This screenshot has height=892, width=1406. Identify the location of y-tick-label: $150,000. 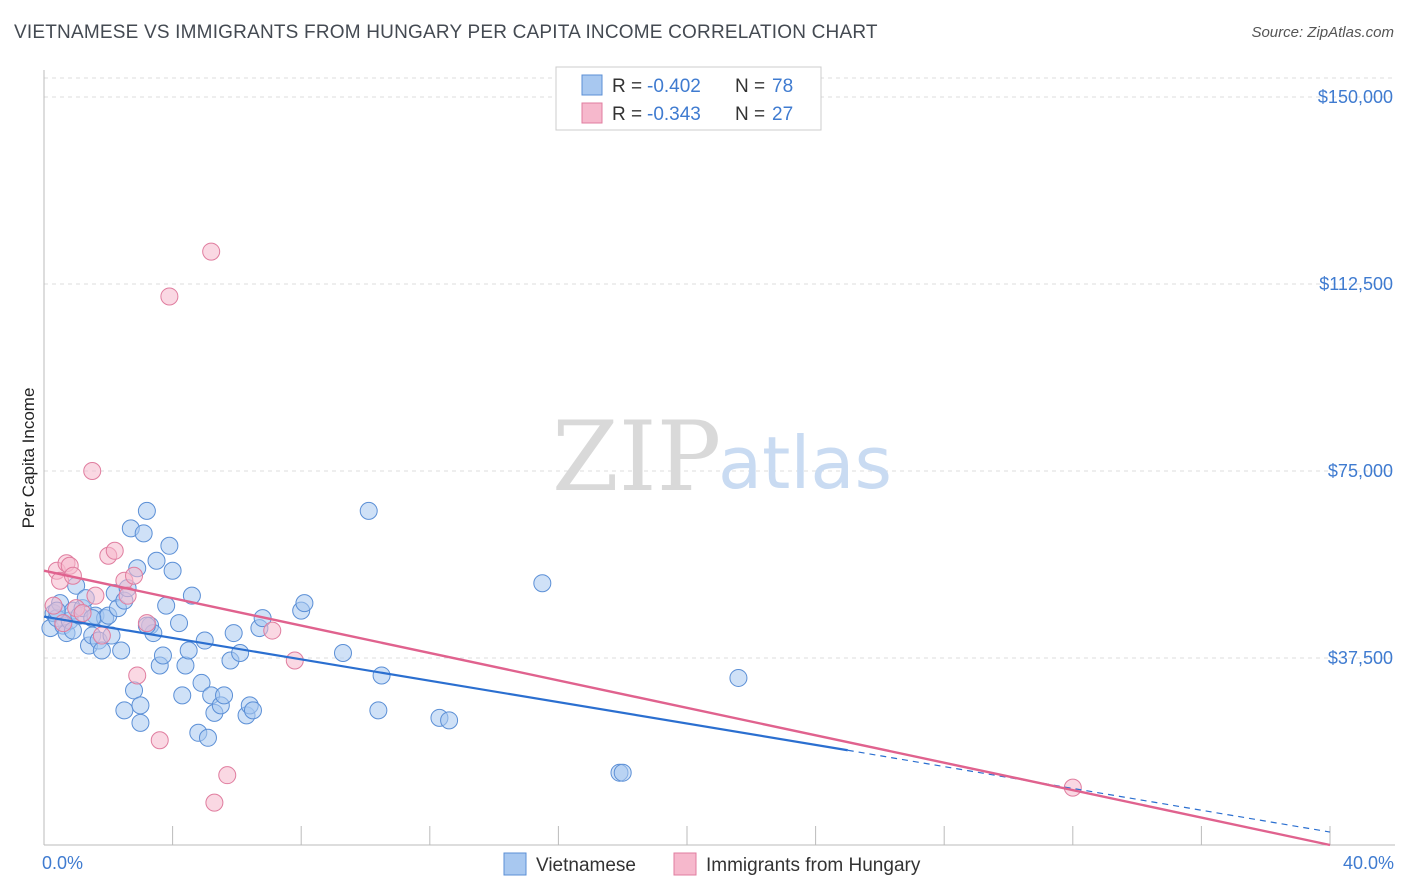
(1355, 97).